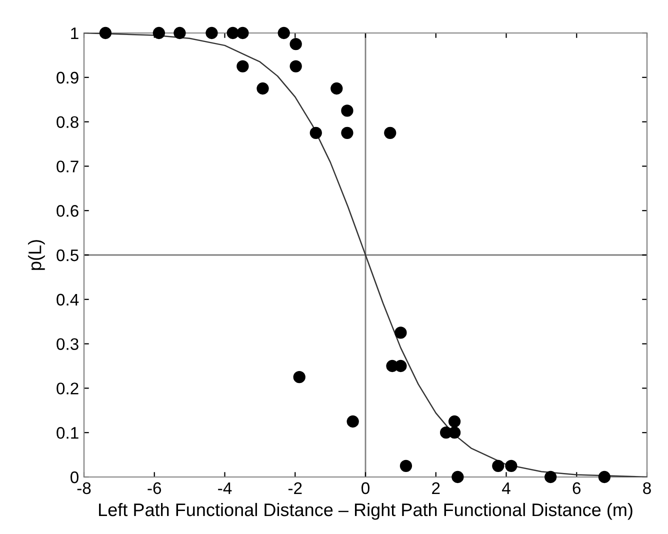  I want to click on y-tick-label: 0.7, so click(67, 166).